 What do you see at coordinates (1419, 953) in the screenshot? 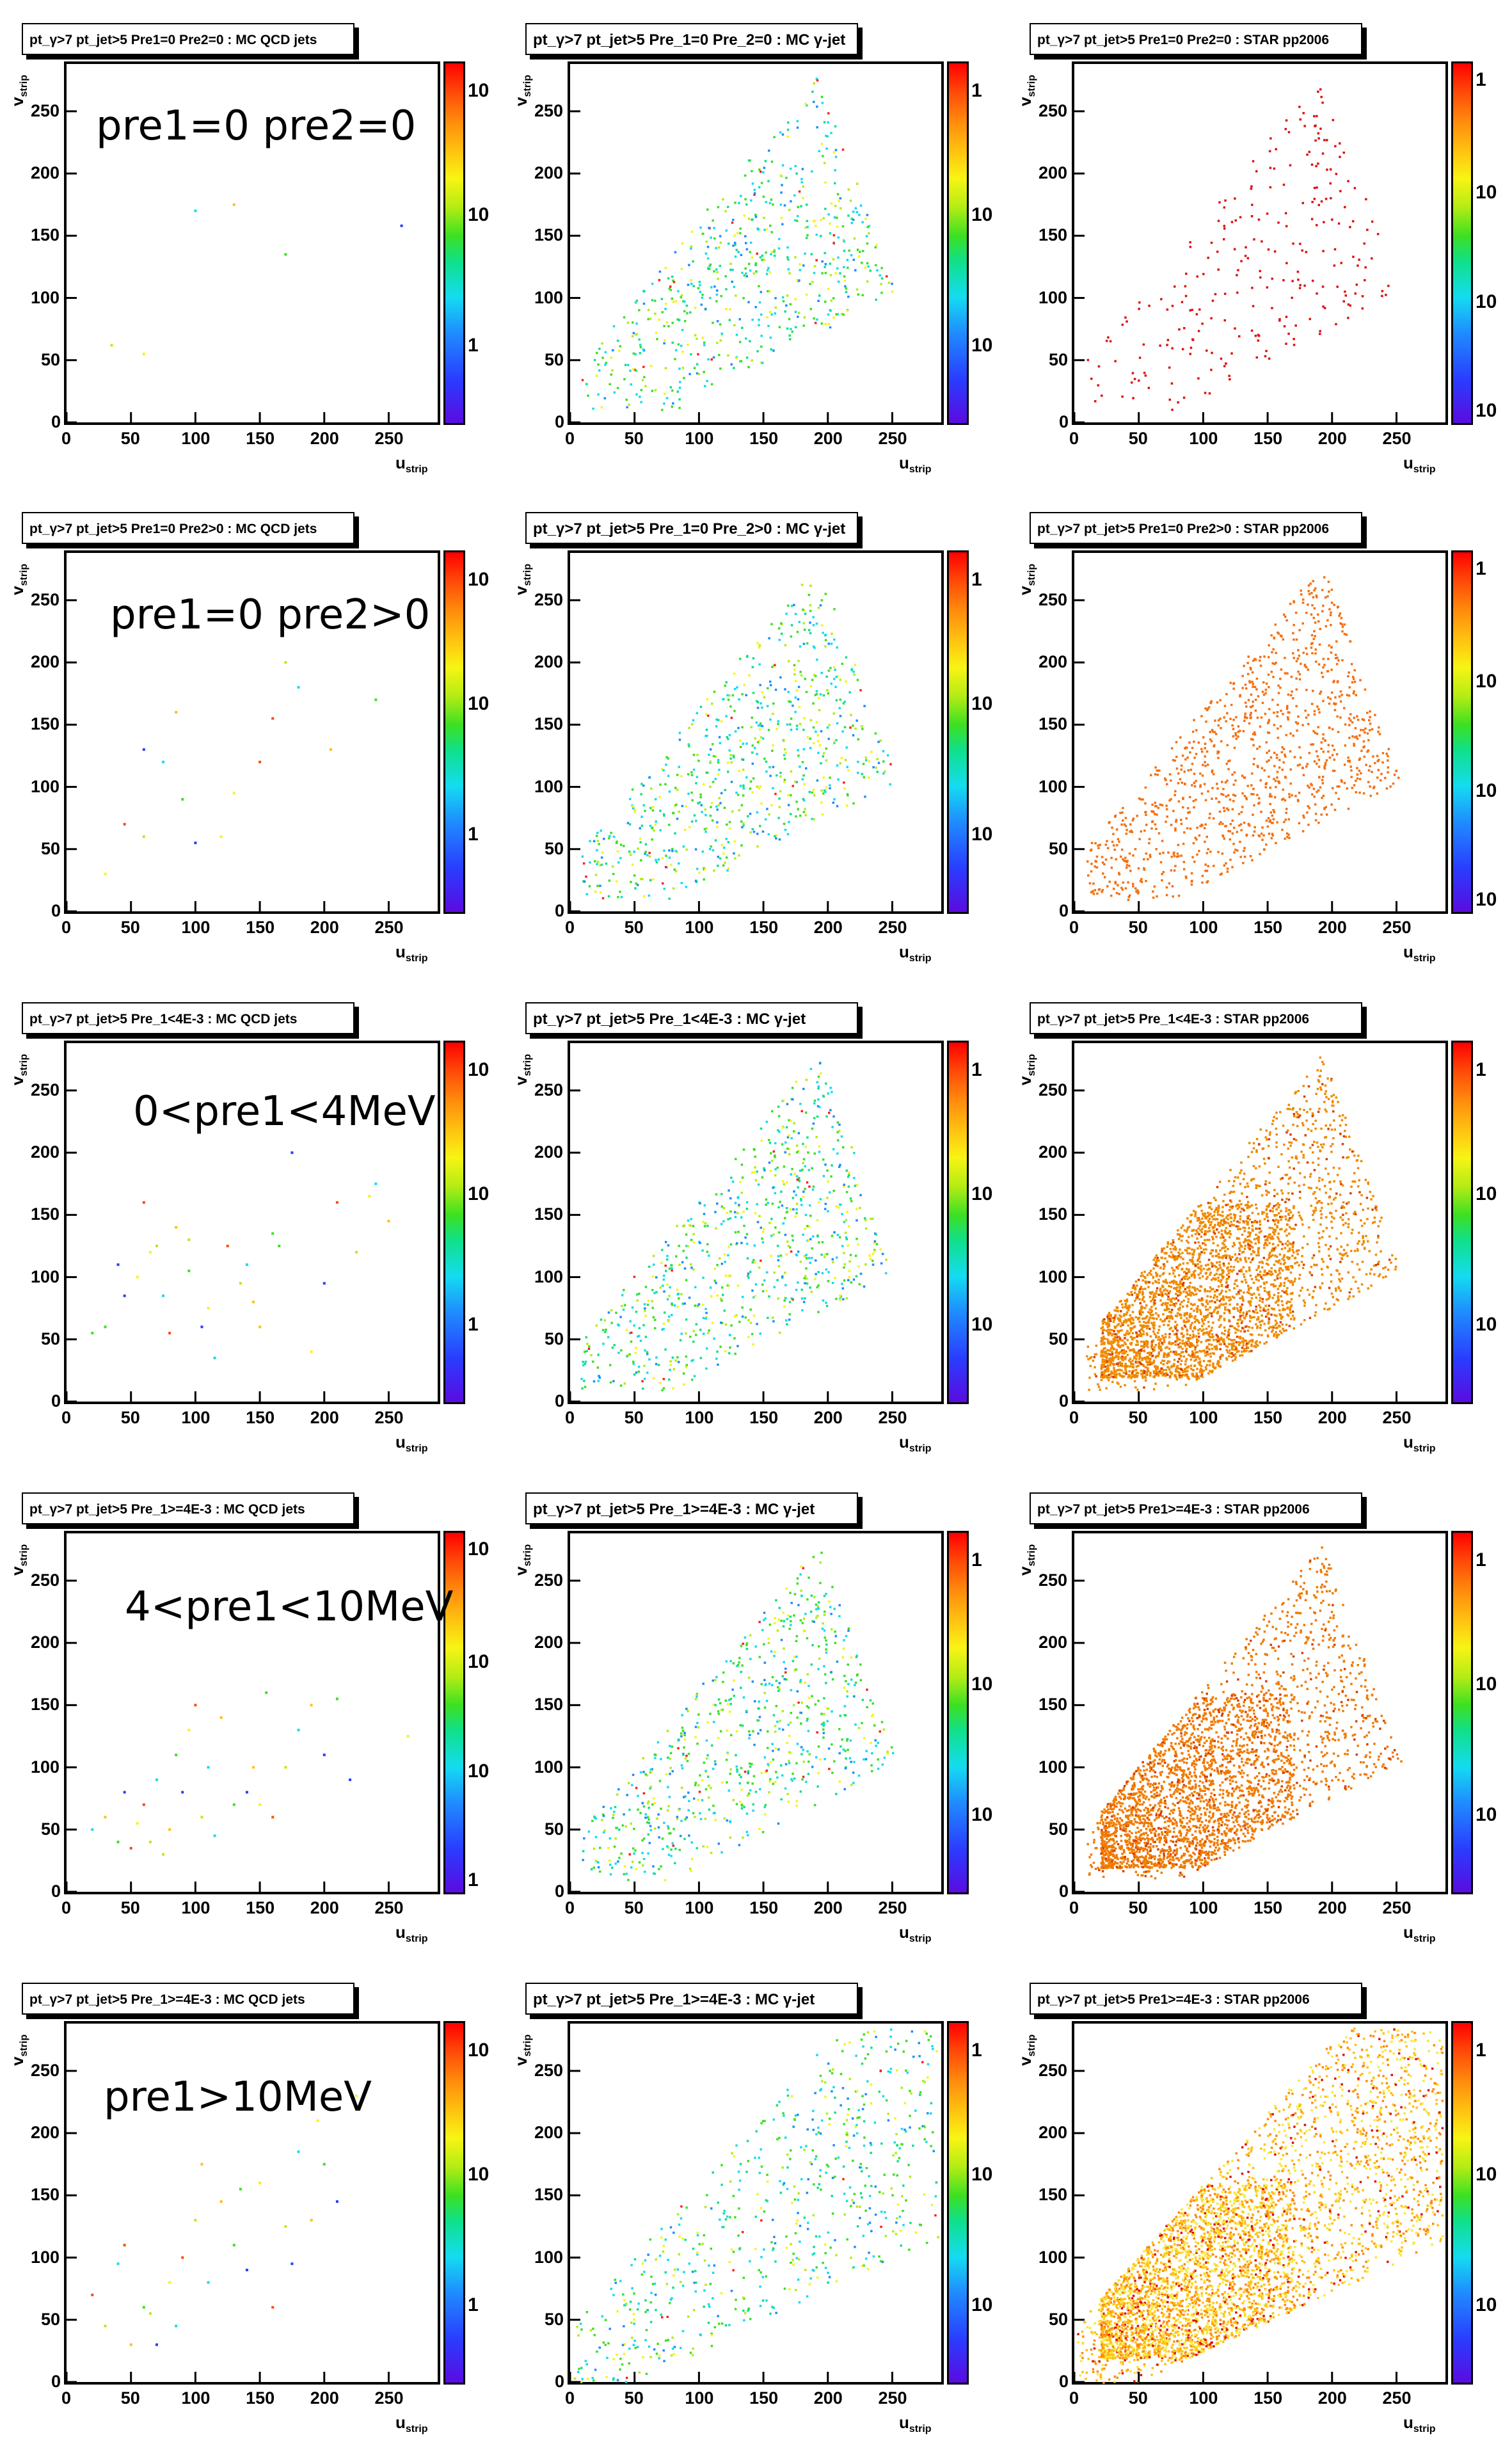
I see `x-axis-title: ustrip` at bounding box center [1419, 953].